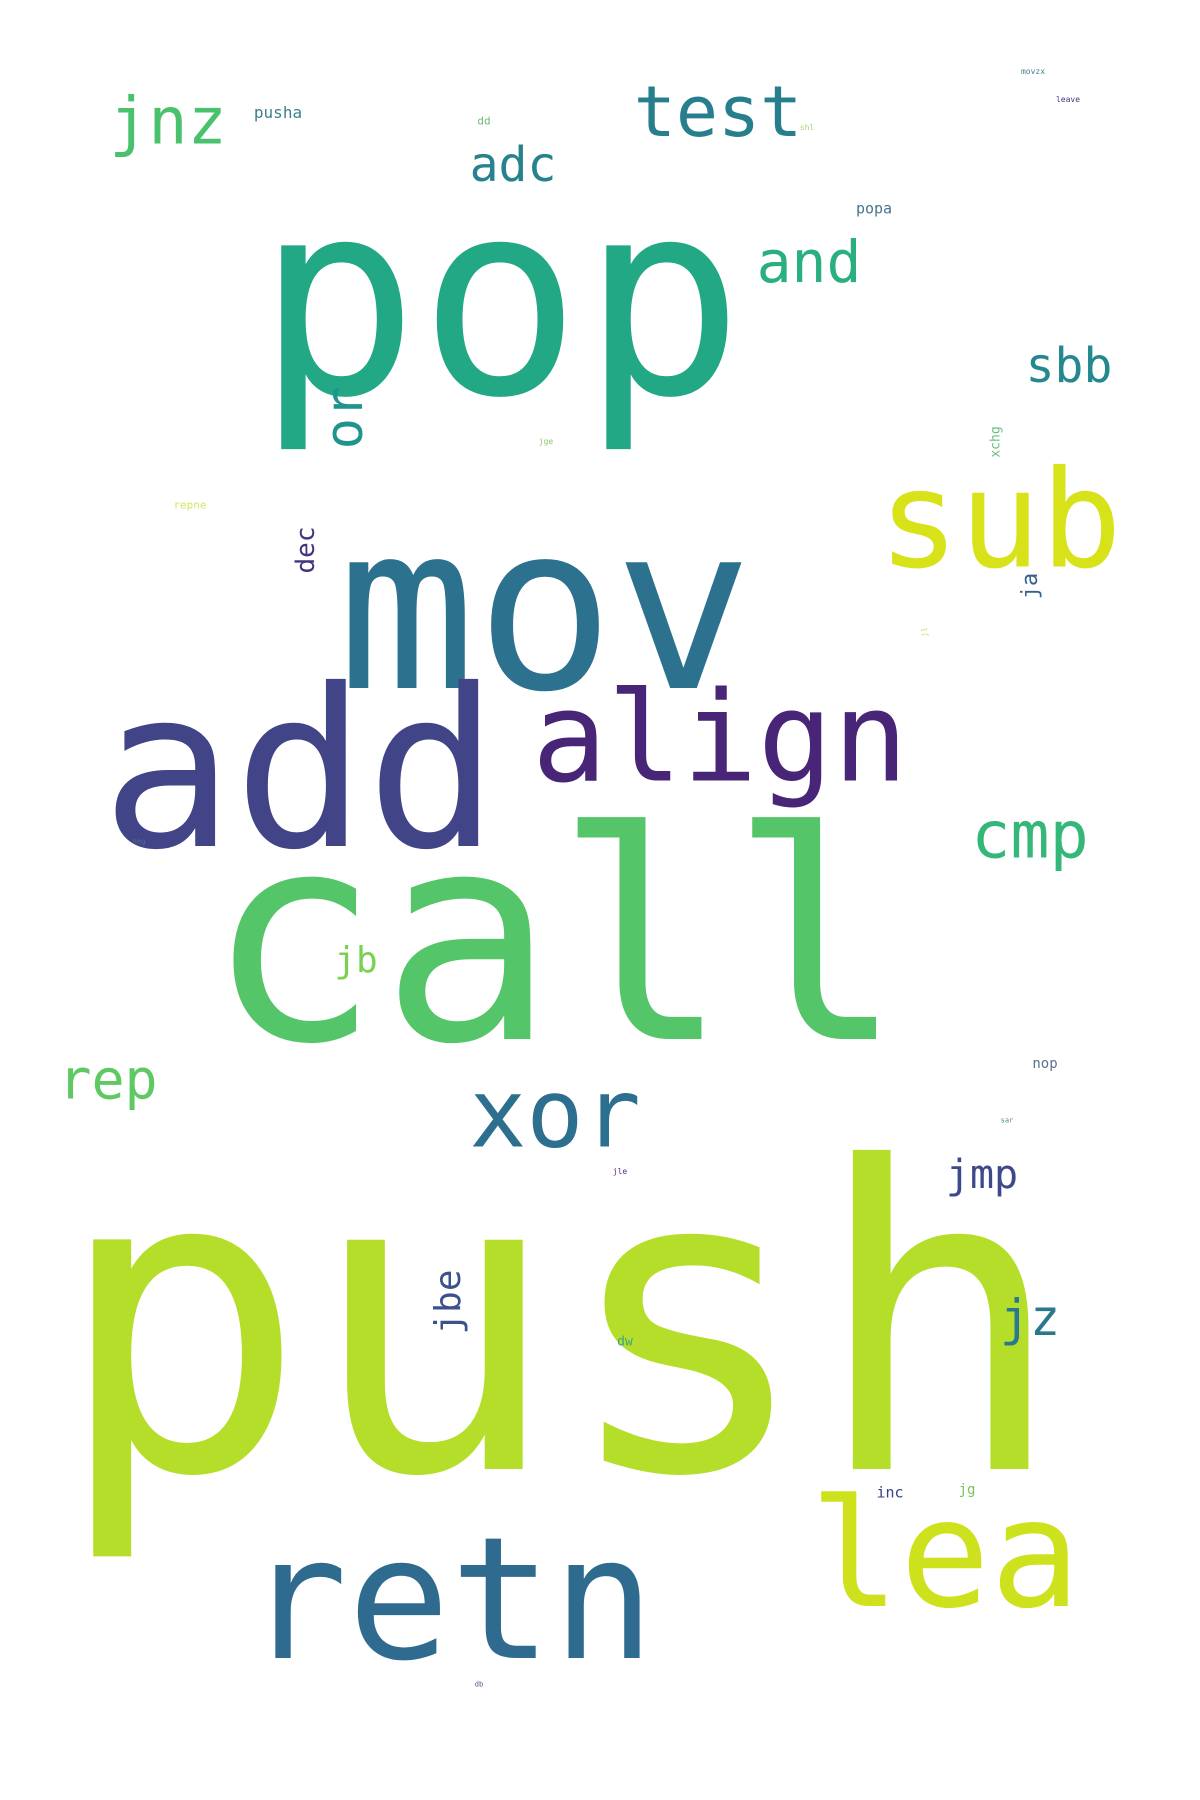  I want to click on word-align: align, so click(720, 738).